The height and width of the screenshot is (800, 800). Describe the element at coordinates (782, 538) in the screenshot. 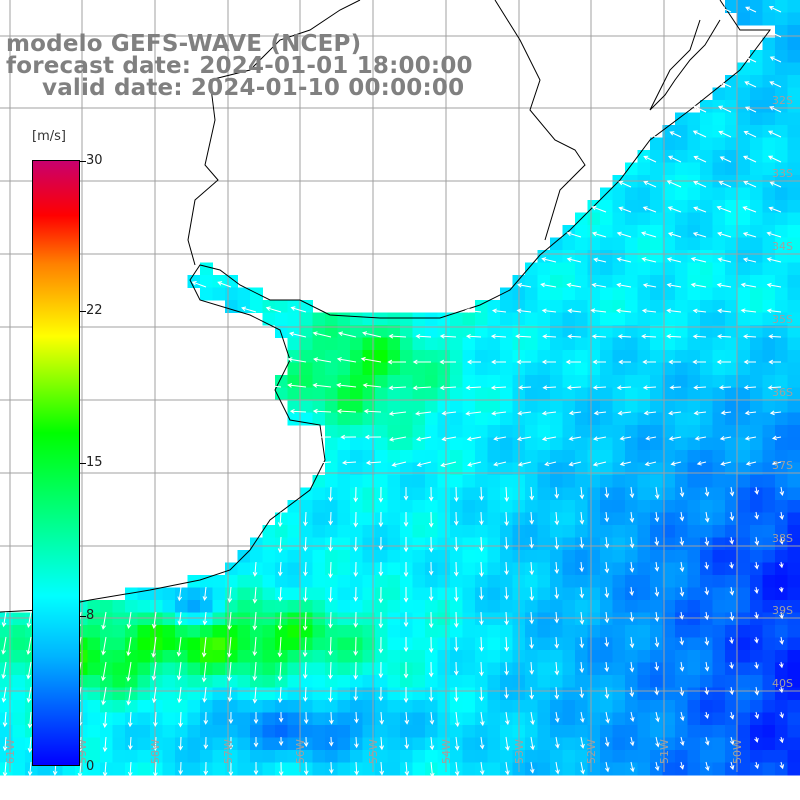

I see `latitude-label: 38S` at that location.